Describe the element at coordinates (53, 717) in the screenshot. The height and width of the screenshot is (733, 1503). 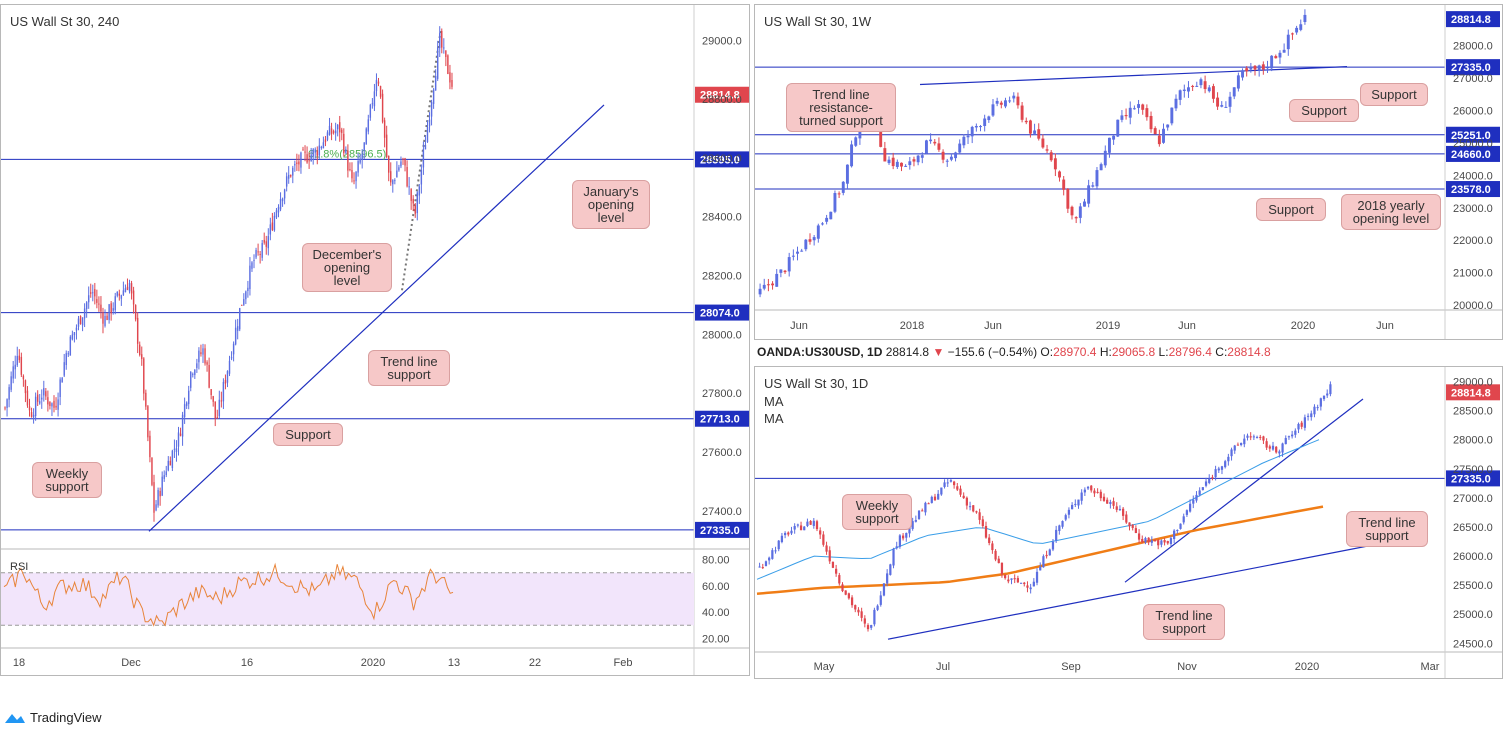
I see `tradingview-logo: TradingView` at that location.